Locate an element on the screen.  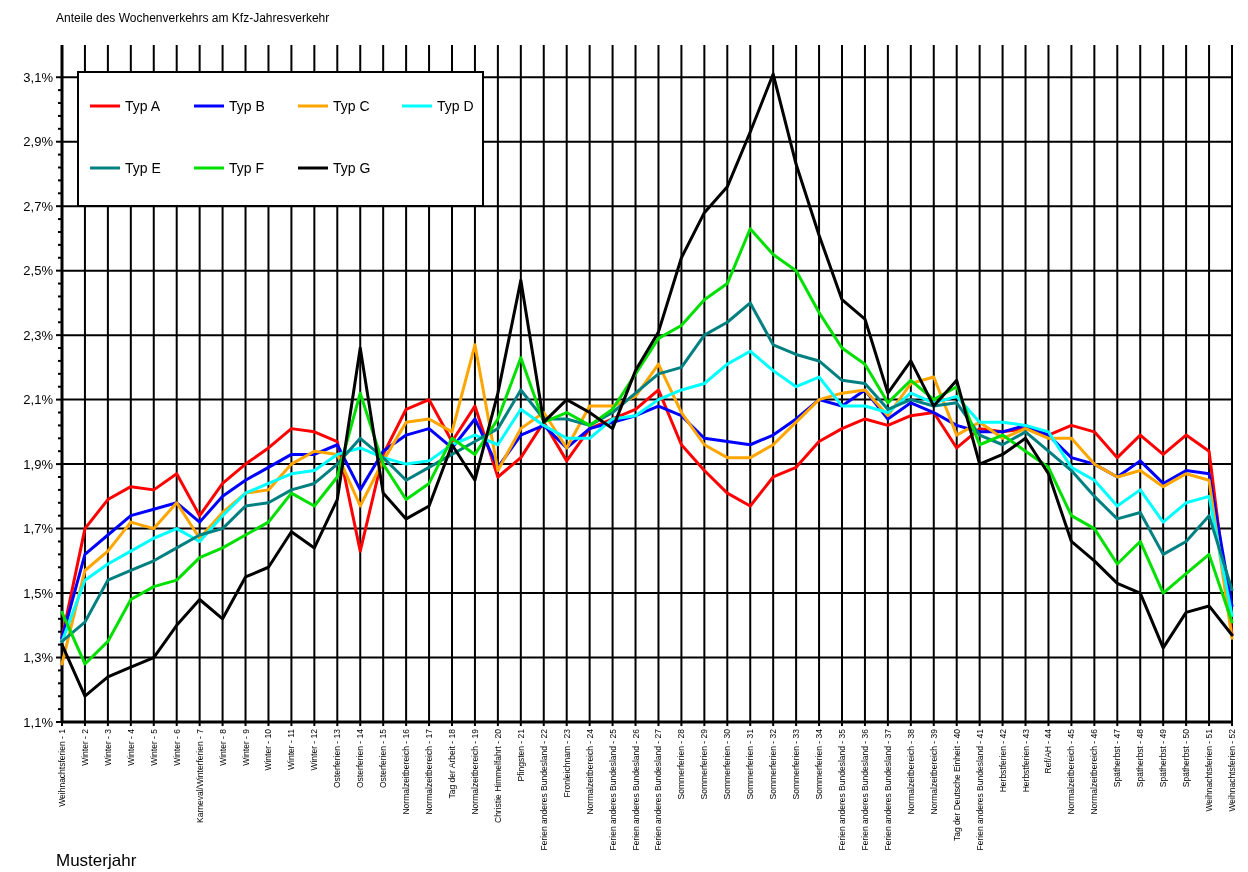
y-tick-label: 1,7% is located at coordinates (38, 529).